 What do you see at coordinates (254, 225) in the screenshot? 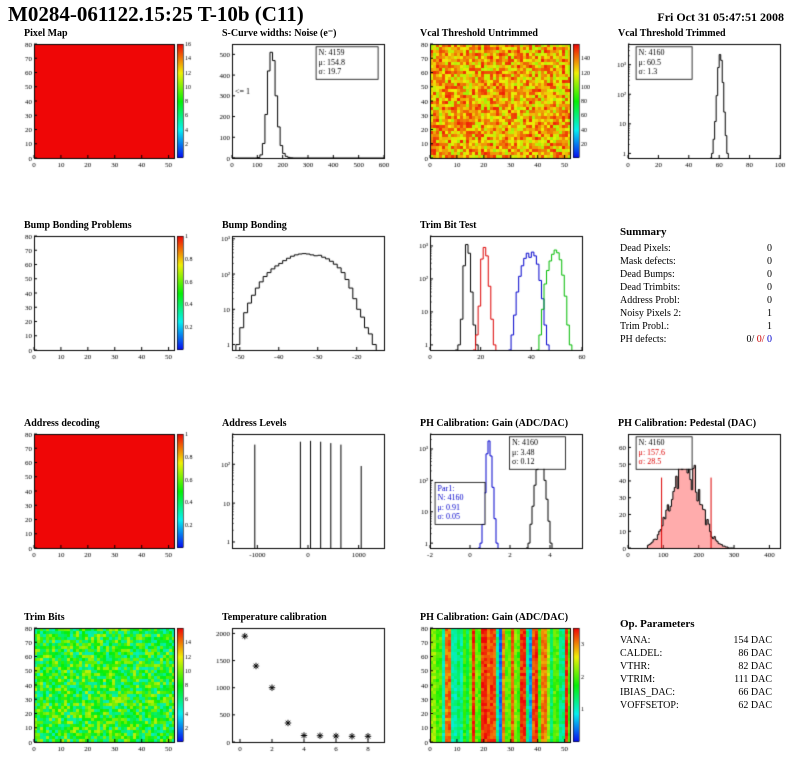
I see `chart-title: Bump Bonding` at bounding box center [254, 225].